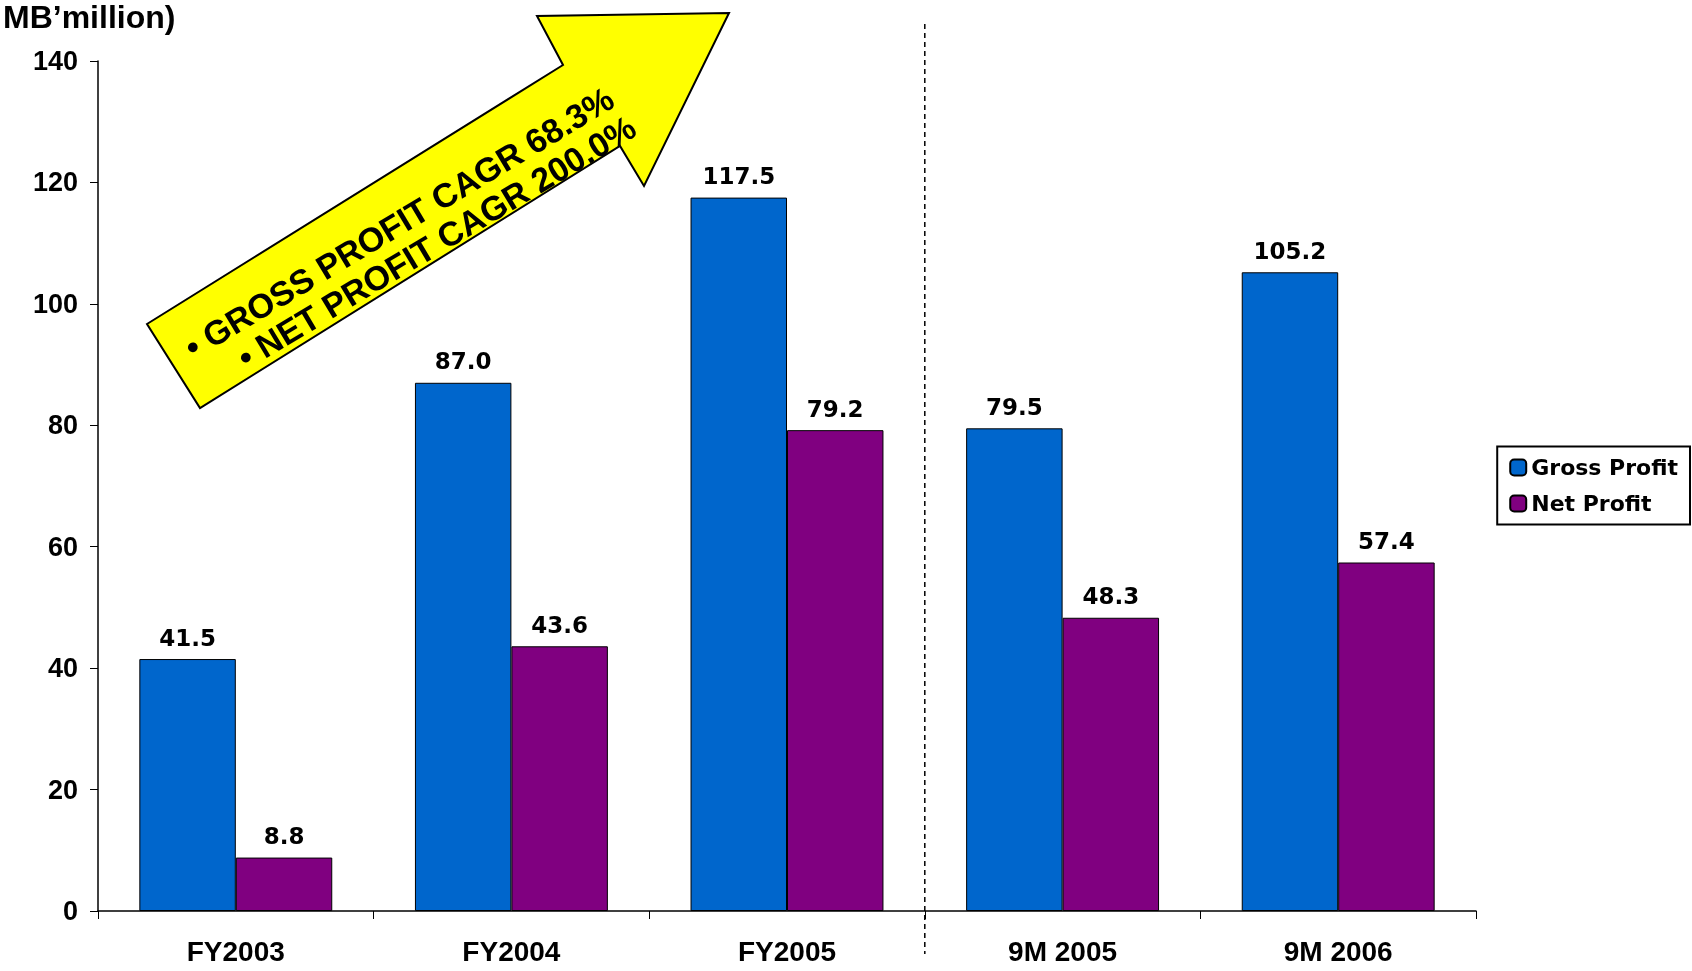  I want to click on data-label: 117.5, so click(739, 176).